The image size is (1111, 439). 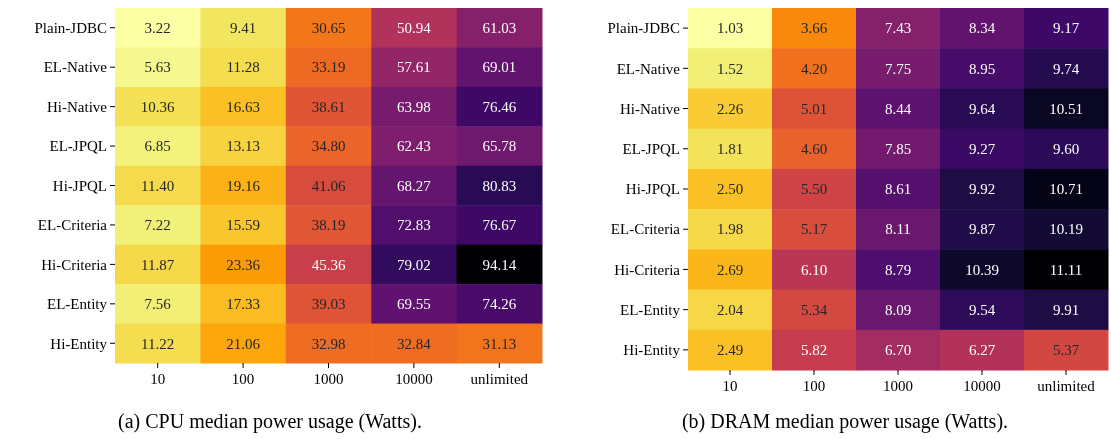 I want to click on data-label: 1.98, so click(x=730, y=229).